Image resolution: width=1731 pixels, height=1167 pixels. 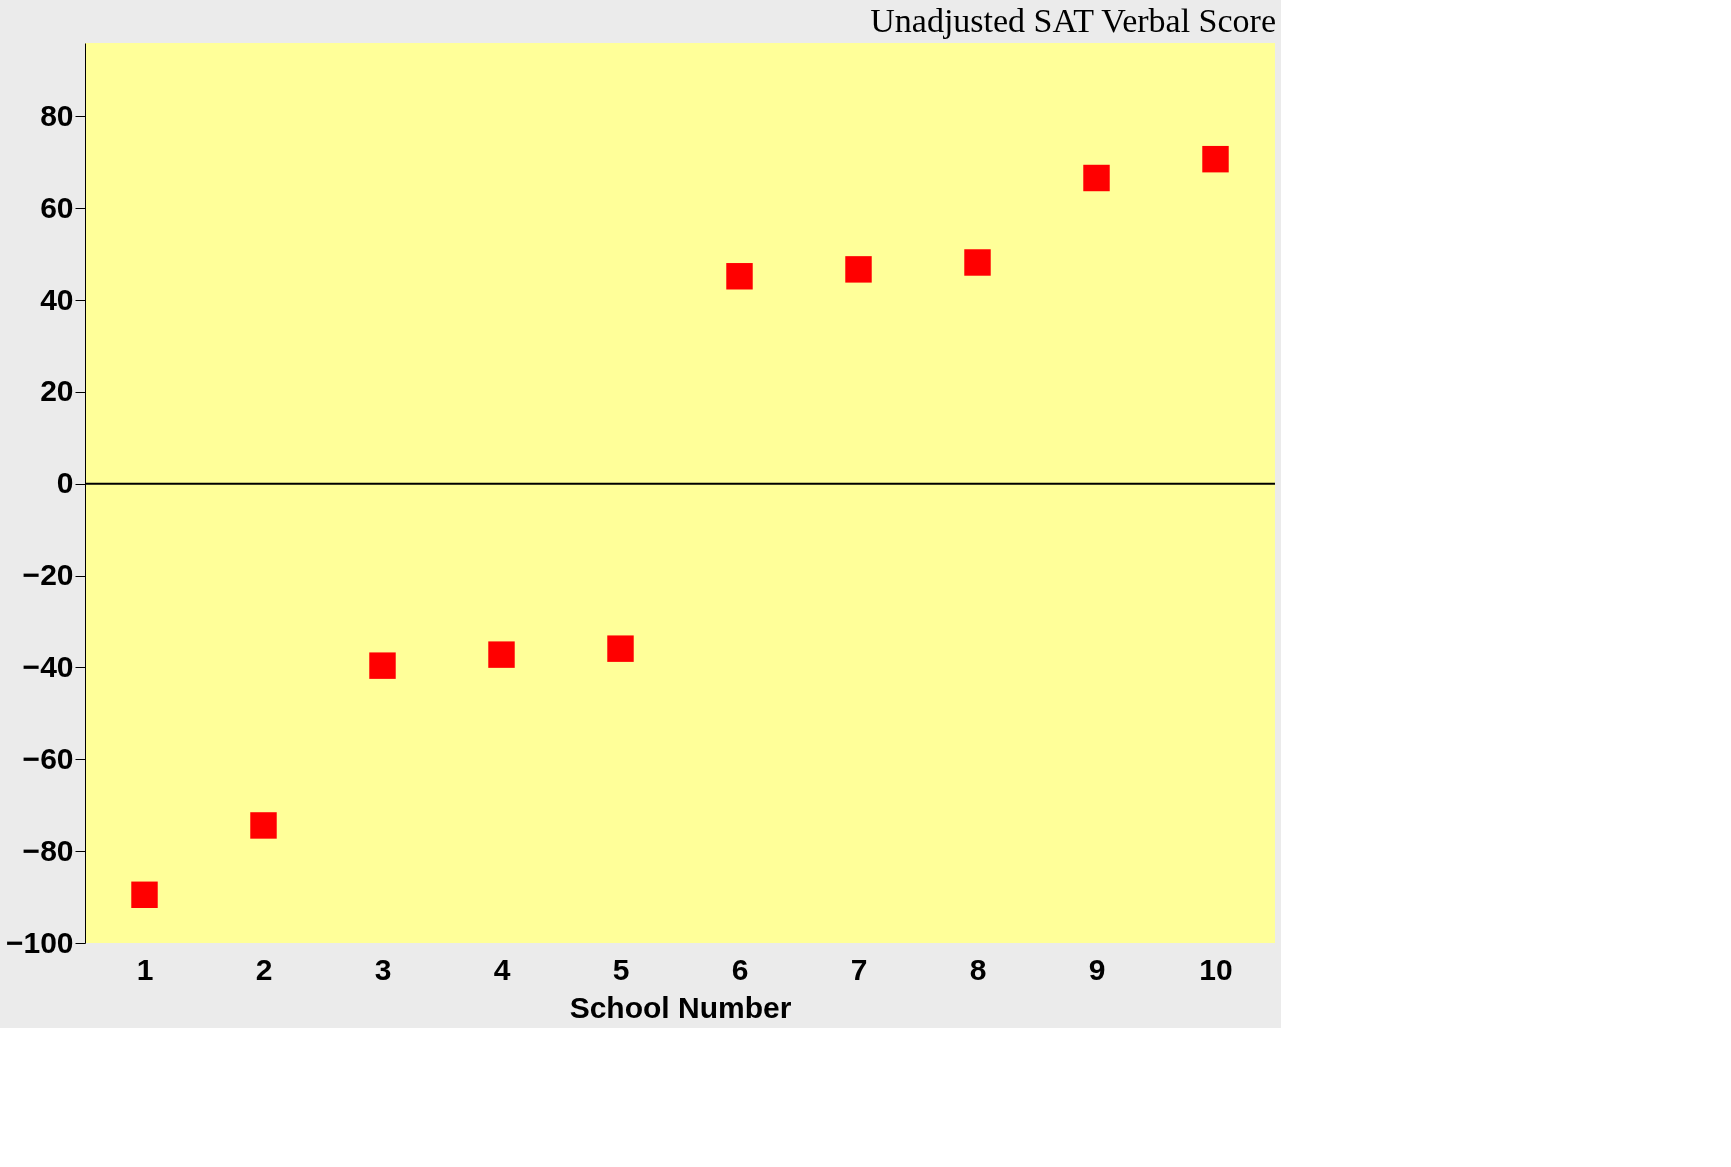 What do you see at coordinates (57, 299) in the screenshot?
I see `y-tick-label: 40` at bounding box center [57, 299].